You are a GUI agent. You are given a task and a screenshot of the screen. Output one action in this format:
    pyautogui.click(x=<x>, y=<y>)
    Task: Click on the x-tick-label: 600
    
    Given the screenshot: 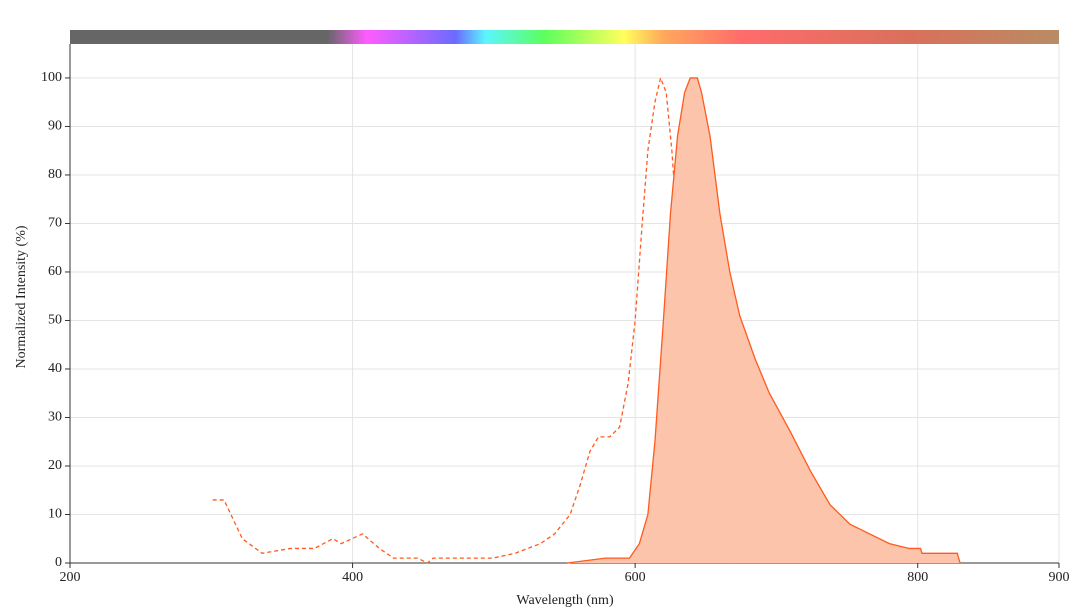 What is the action you would take?
    pyautogui.click(x=635, y=577)
    